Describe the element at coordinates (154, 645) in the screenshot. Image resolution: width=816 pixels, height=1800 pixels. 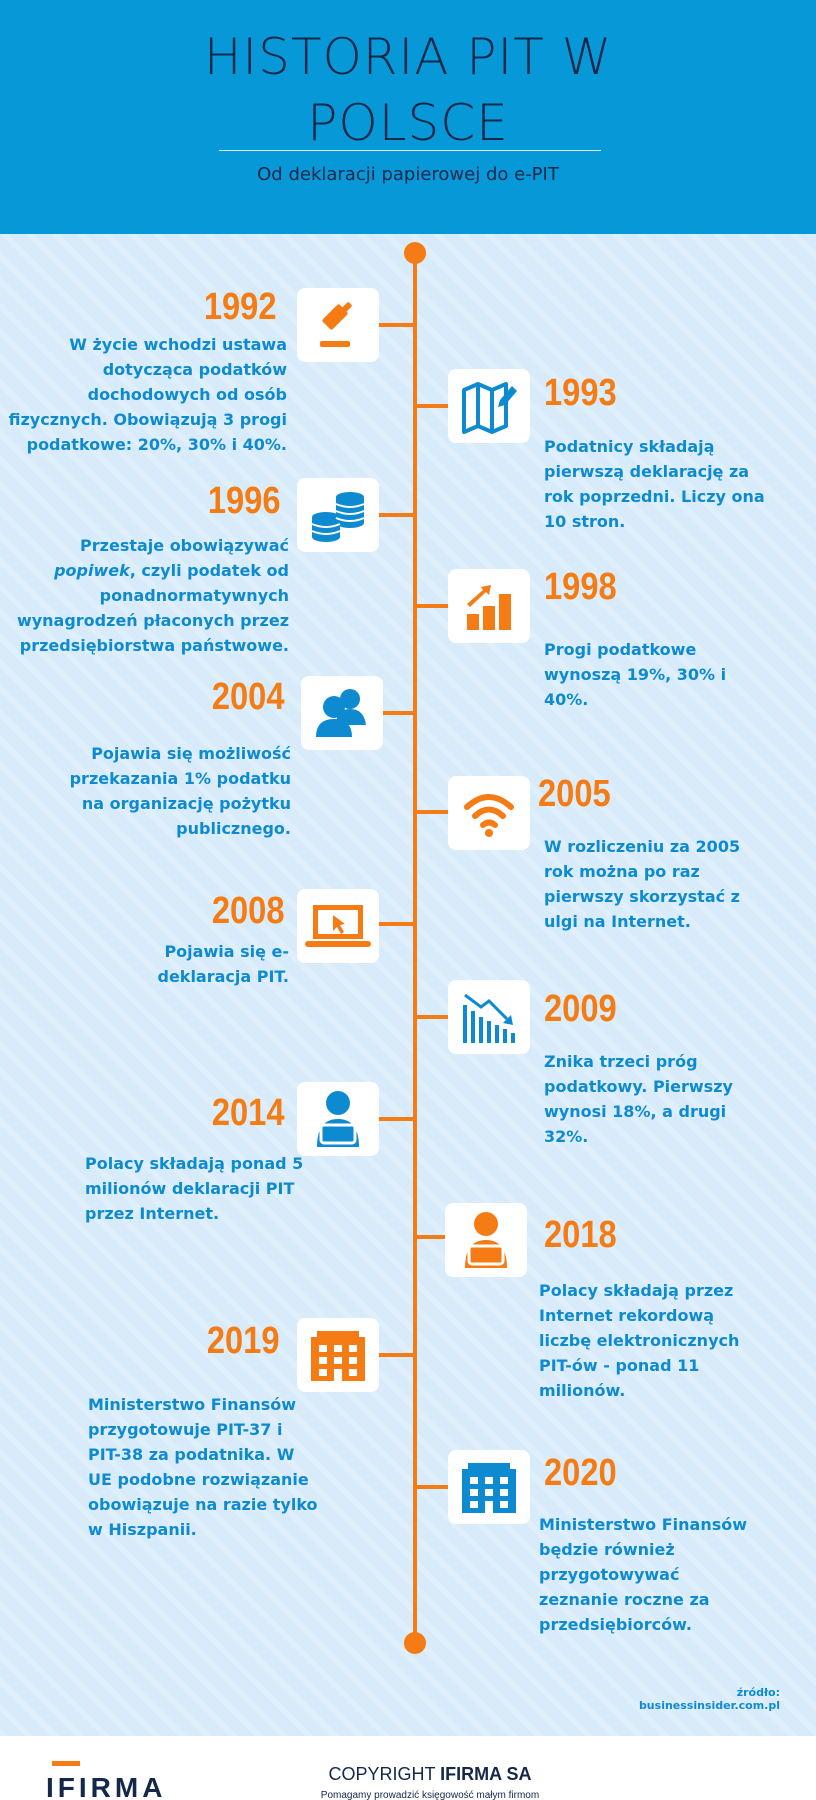
I see `event-description-line: przedsiębiorstwa państwowe.` at that location.